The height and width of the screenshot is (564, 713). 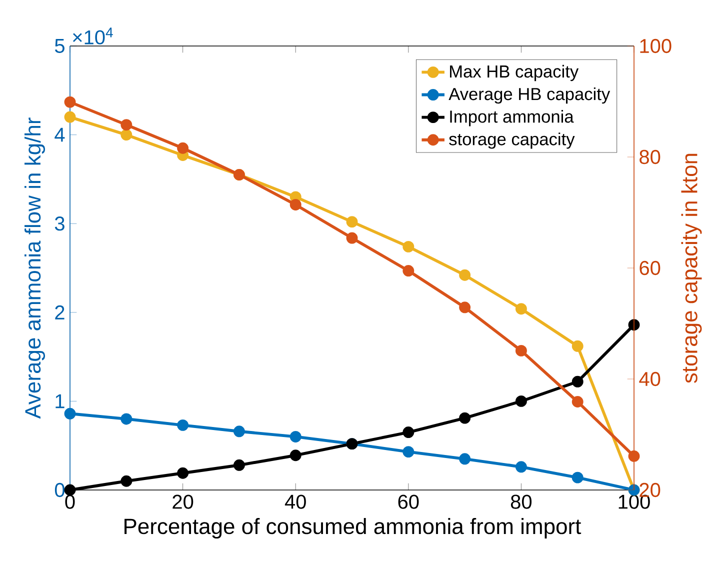 What do you see at coordinates (92, 36) in the screenshot?
I see `text: ×10$^{4}$` at bounding box center [92, 36].